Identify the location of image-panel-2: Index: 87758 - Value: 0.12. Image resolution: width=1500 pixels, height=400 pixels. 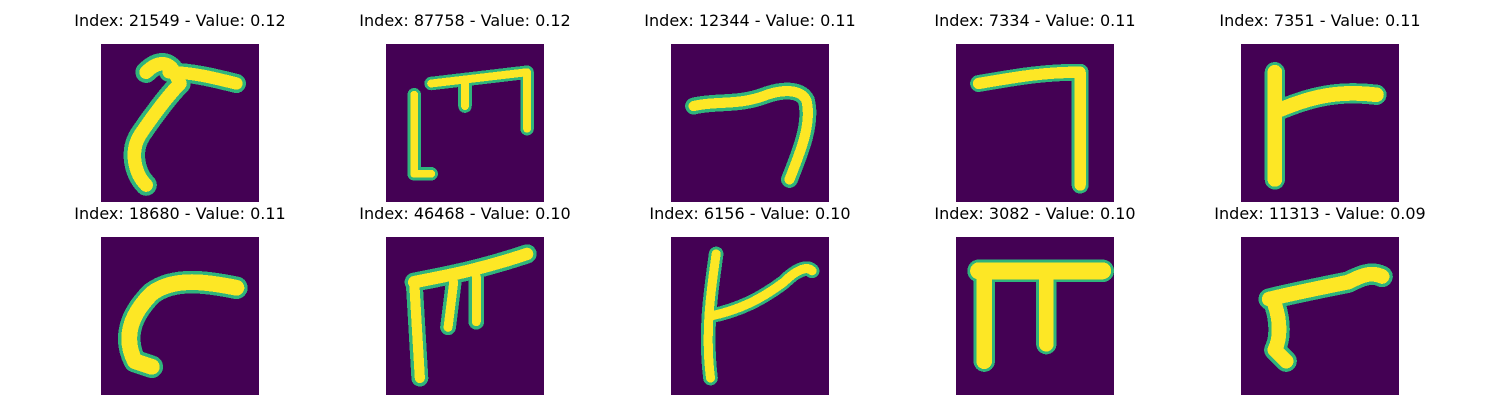
(465, 106).